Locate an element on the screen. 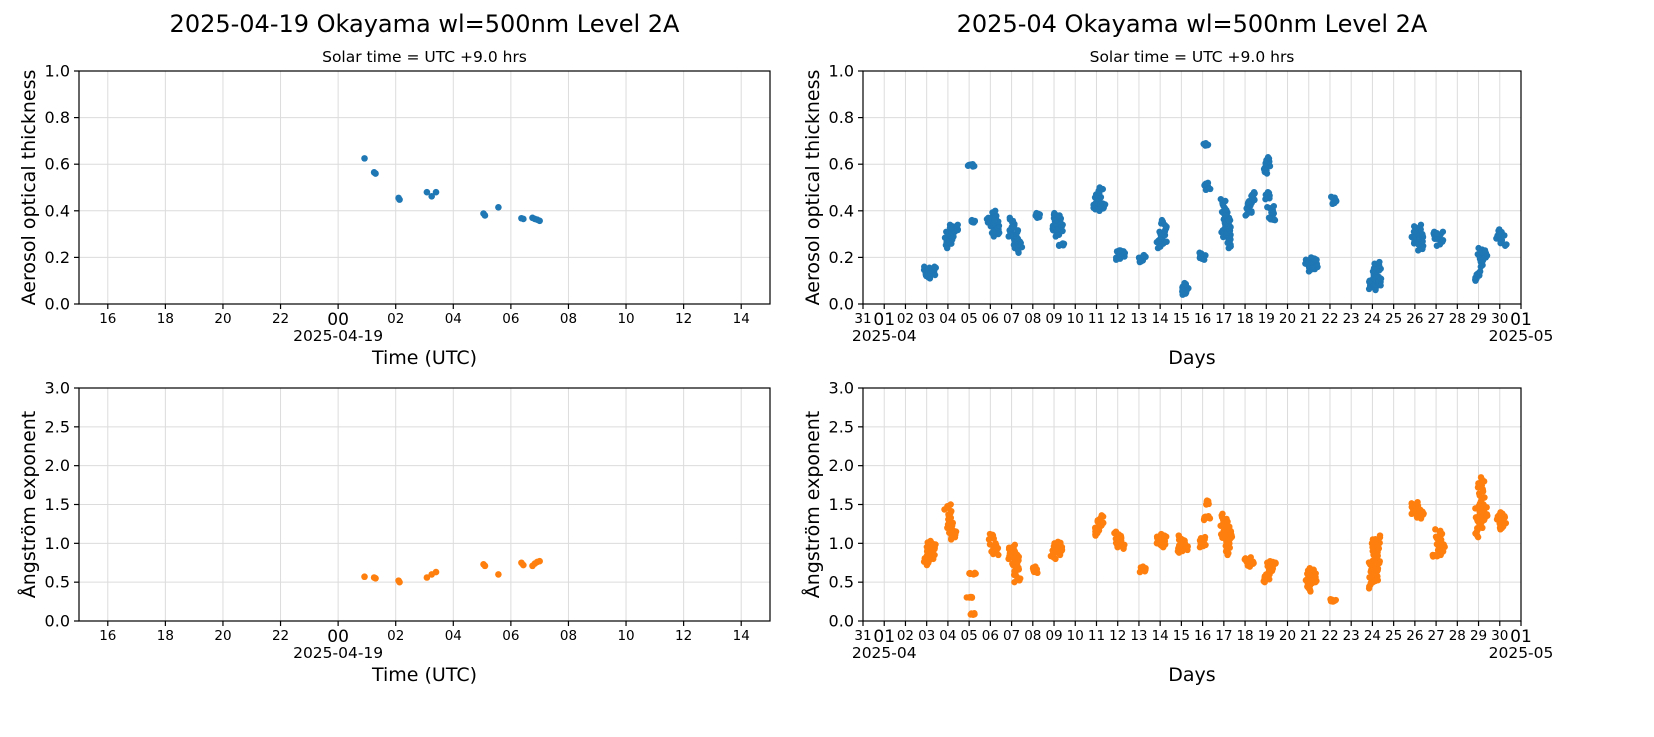  monthly-aod-xtick-label: 31 is located at coordinates (862, 319).